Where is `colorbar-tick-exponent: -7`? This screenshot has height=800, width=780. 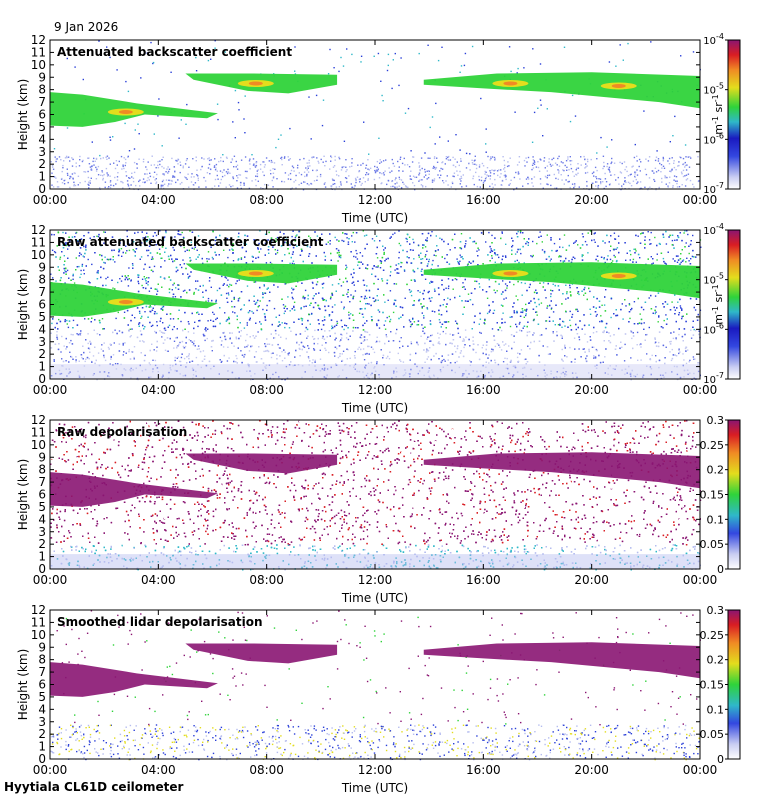
colorbar-tick-exponent: -7 is located at coordinates (720, 375).